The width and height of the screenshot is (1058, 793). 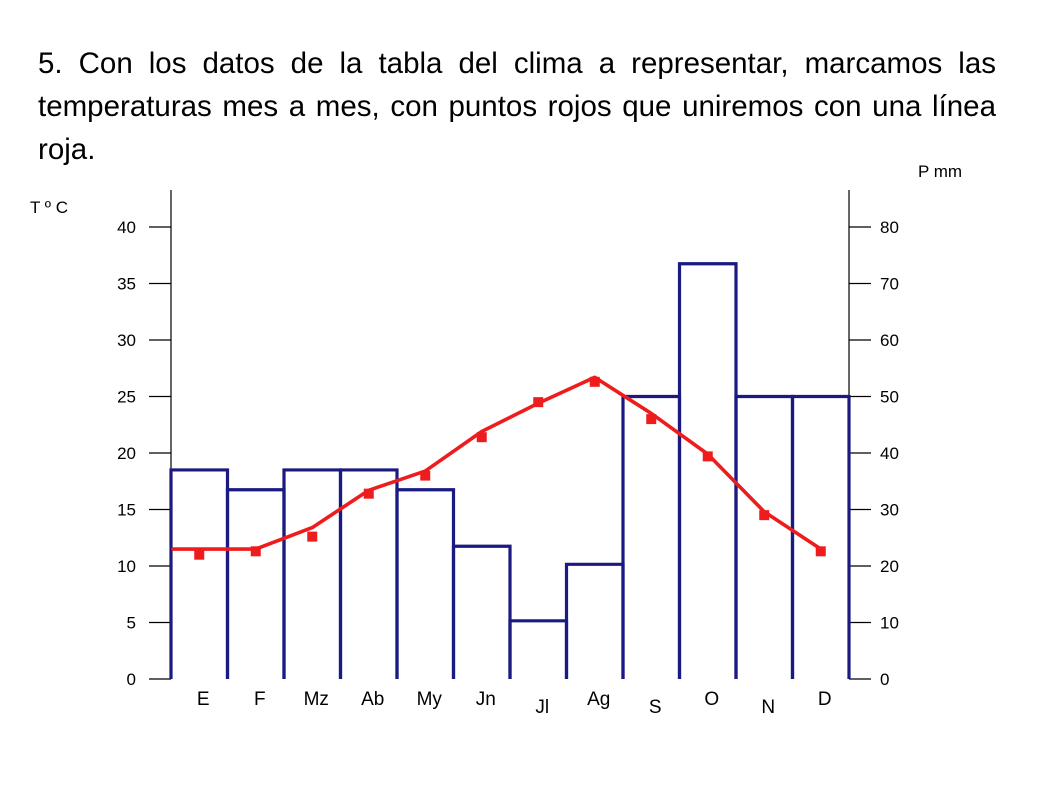 I want to click on right-tick-label-0: 0, so click(x=884, y=679).